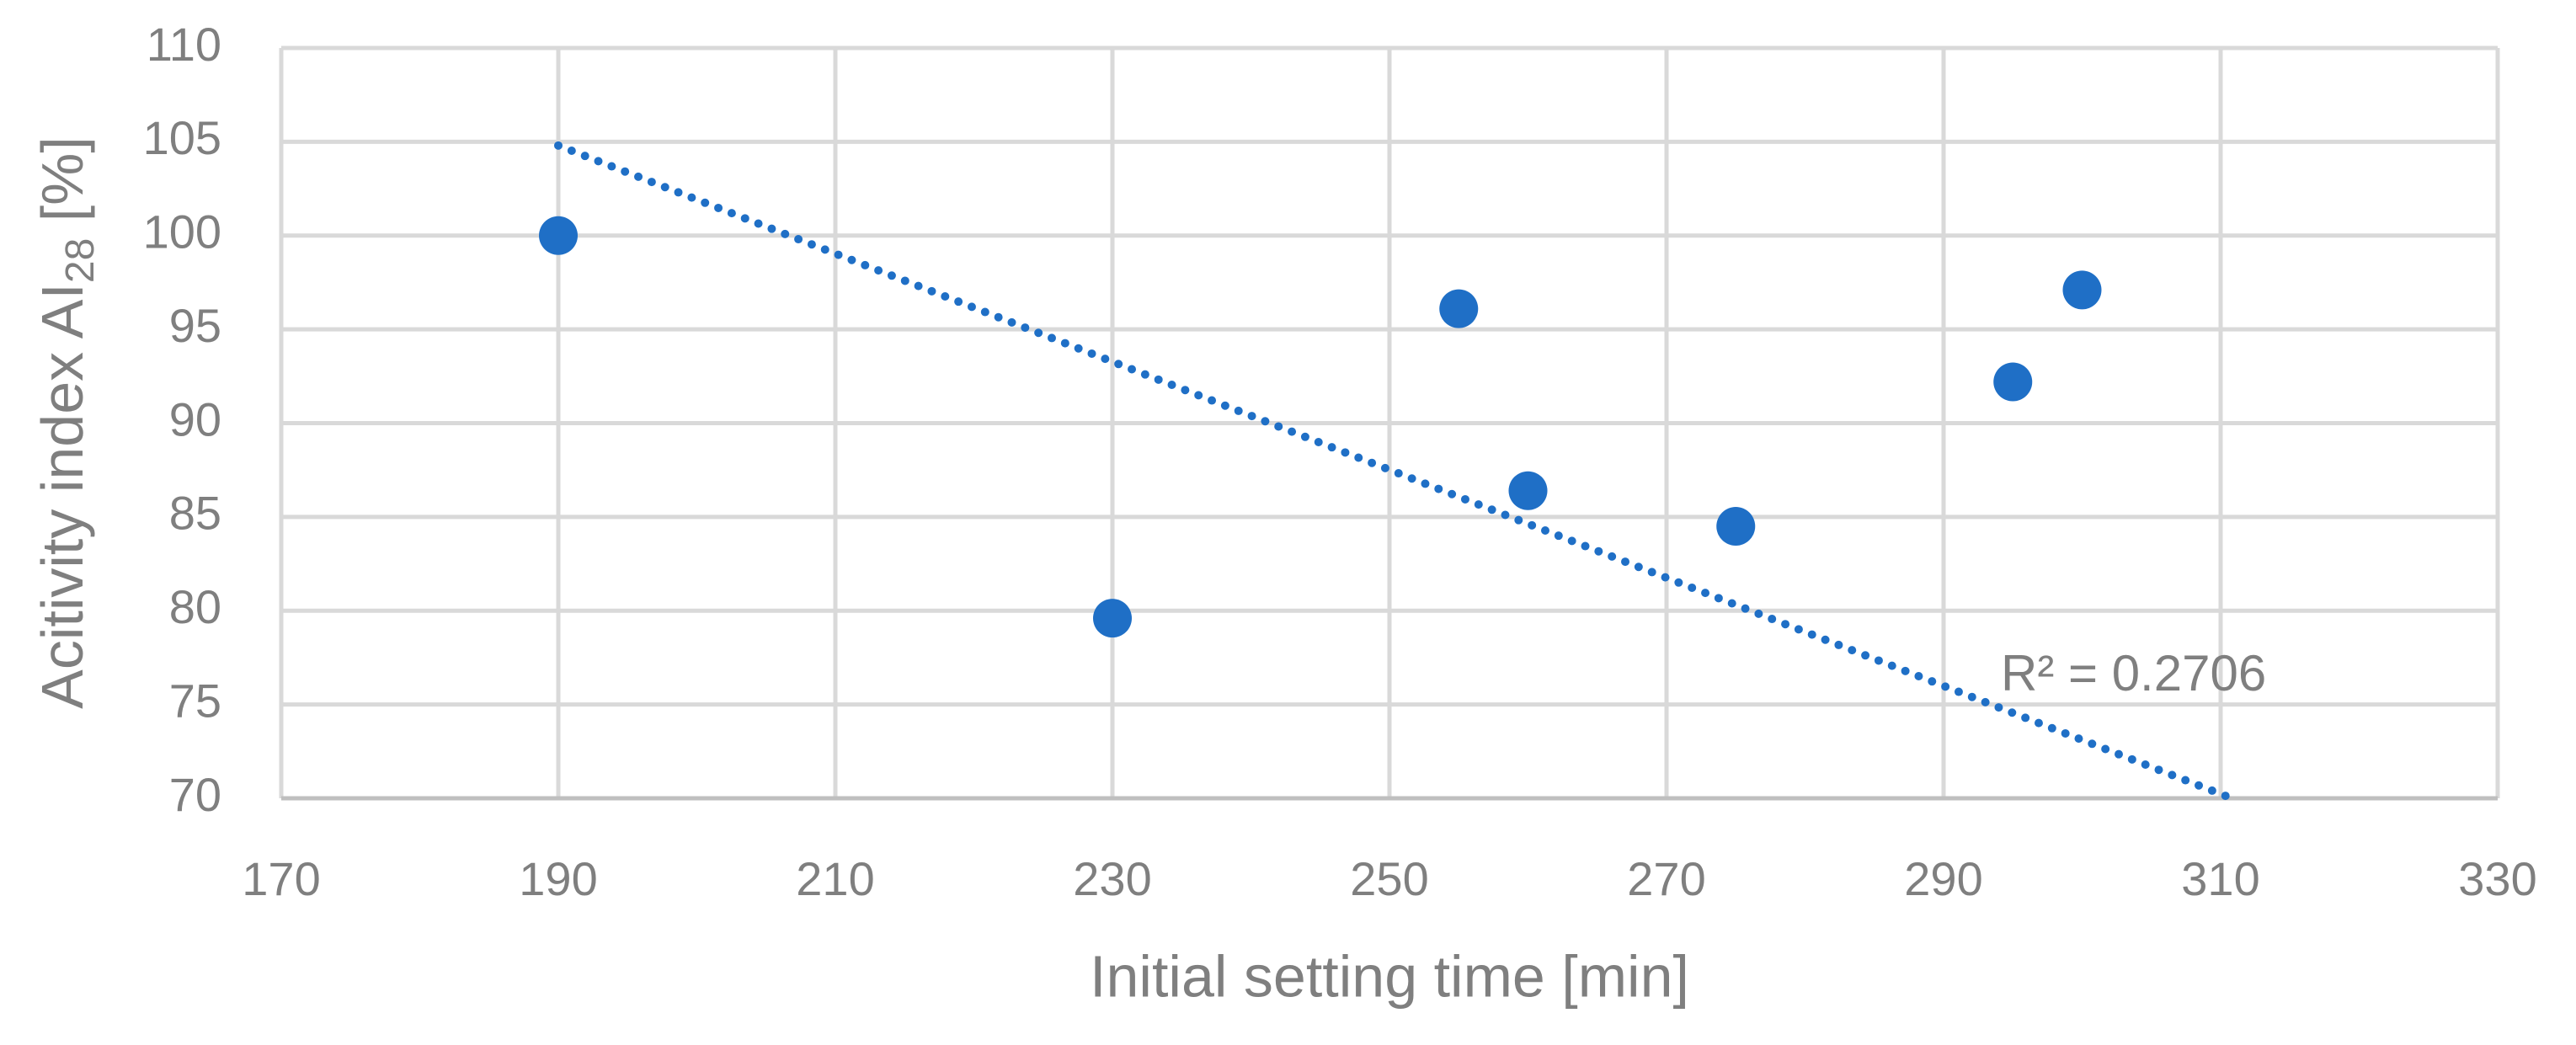 The width and height of the screenshot is (2576, 1045). What do you see at coordinates (2497, 878) in the screenshot?
I see `x-tick-label: 330` at bounding box center [2497, 878].